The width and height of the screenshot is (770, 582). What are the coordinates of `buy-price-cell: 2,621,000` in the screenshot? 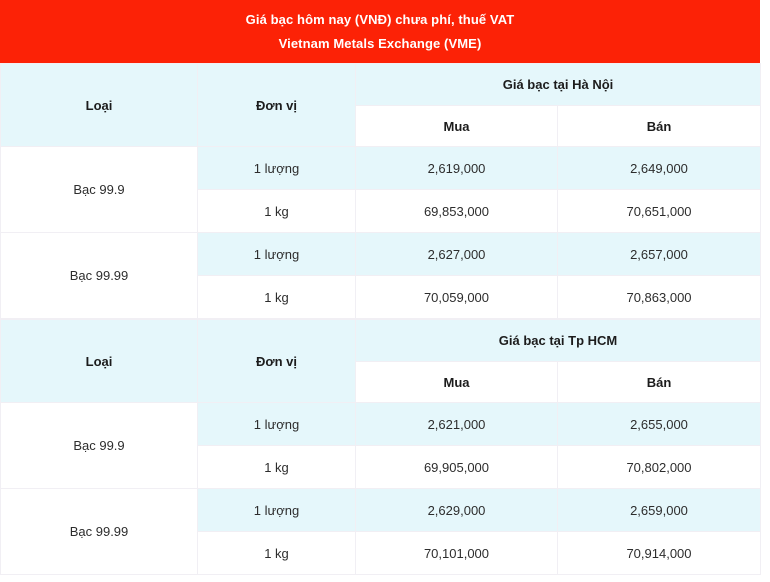 It's located at (456, 424).